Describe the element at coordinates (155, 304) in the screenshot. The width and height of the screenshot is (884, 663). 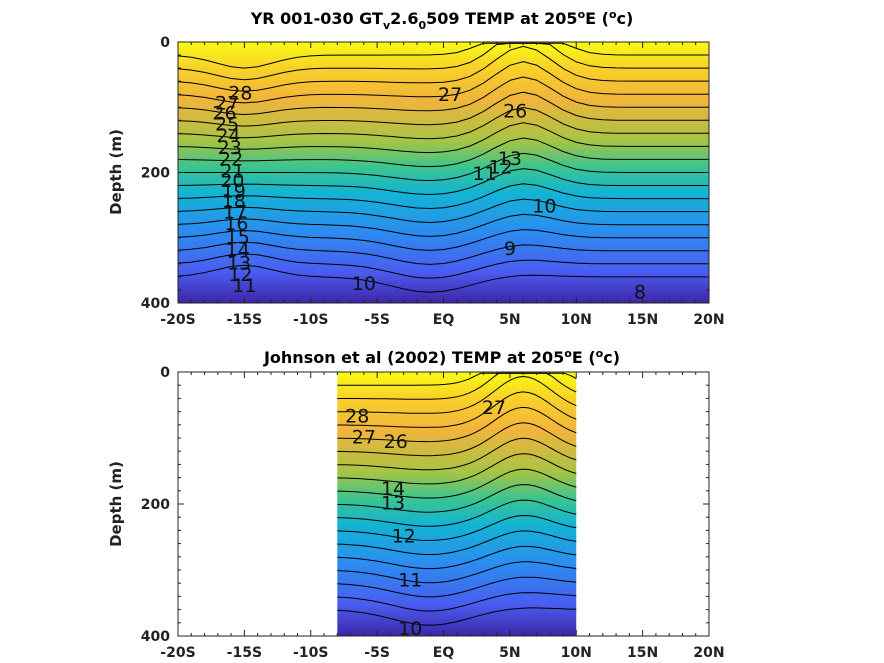
I see `top-y-tick-label: 400` at that location.